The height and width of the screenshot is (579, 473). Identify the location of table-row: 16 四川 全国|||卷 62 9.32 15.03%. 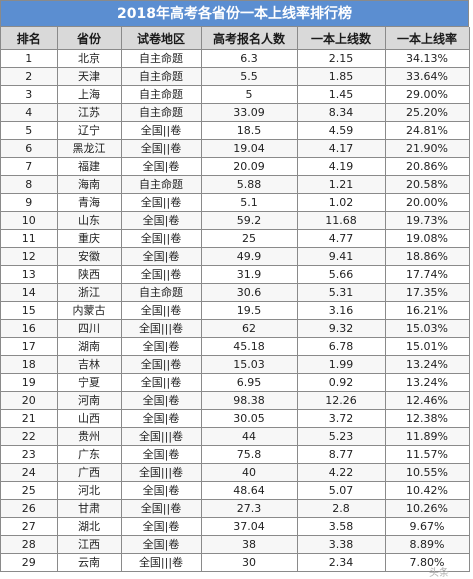
(235, 328).